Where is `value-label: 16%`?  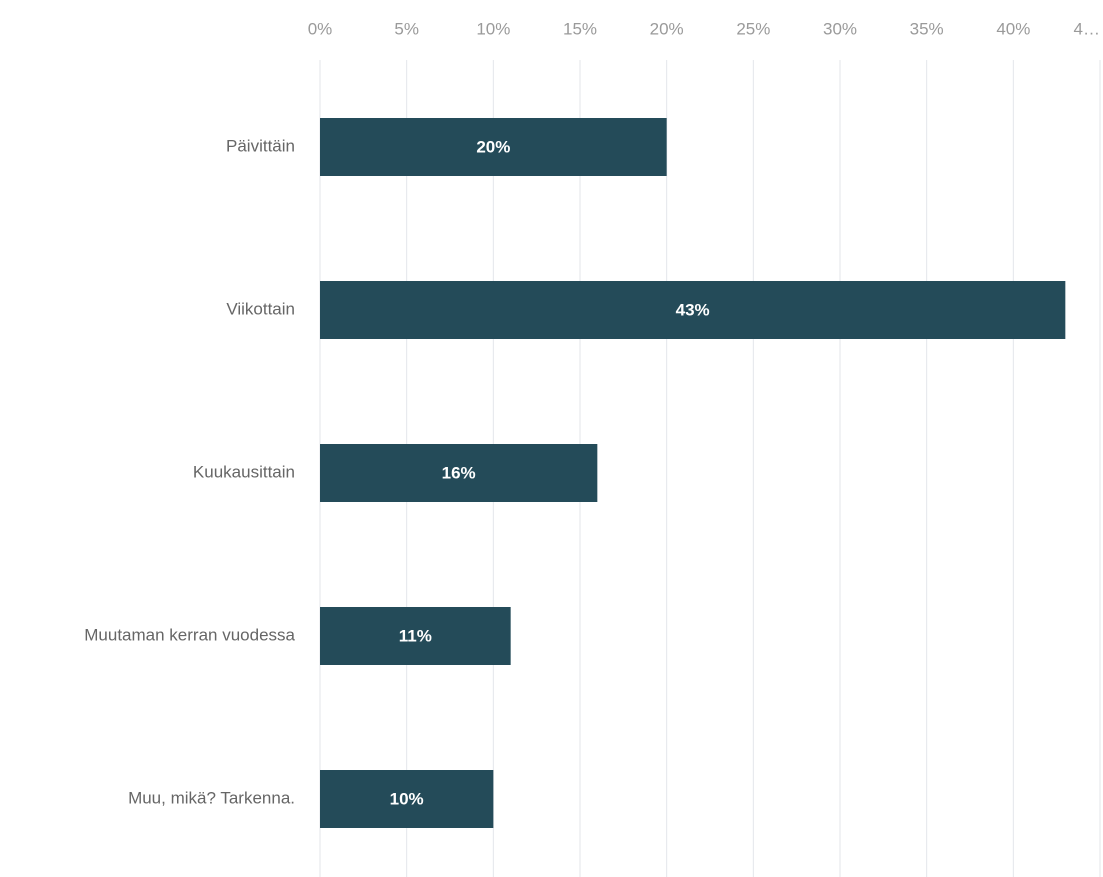 value-label: 16% is located at coordinates (459, 472).